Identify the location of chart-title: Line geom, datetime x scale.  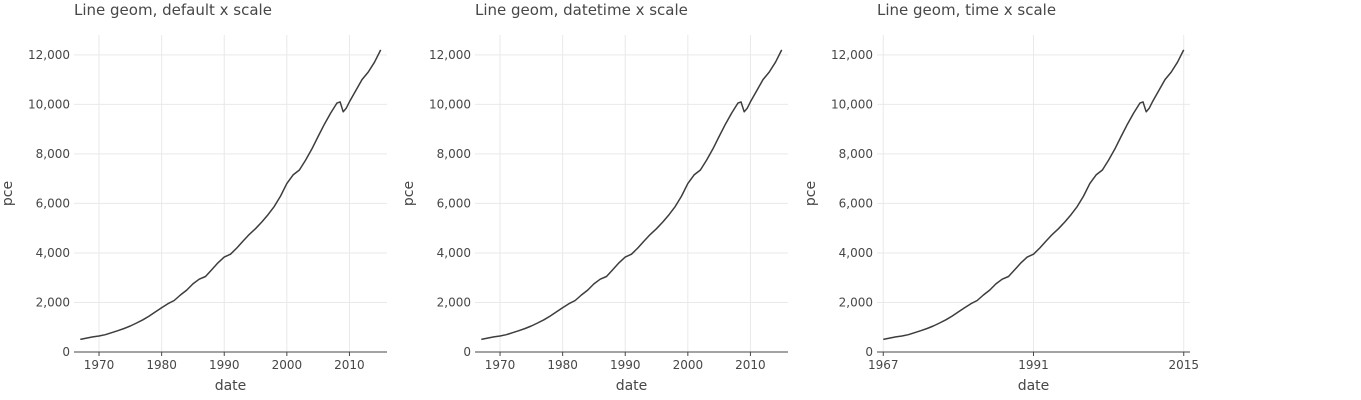
(581, 10).